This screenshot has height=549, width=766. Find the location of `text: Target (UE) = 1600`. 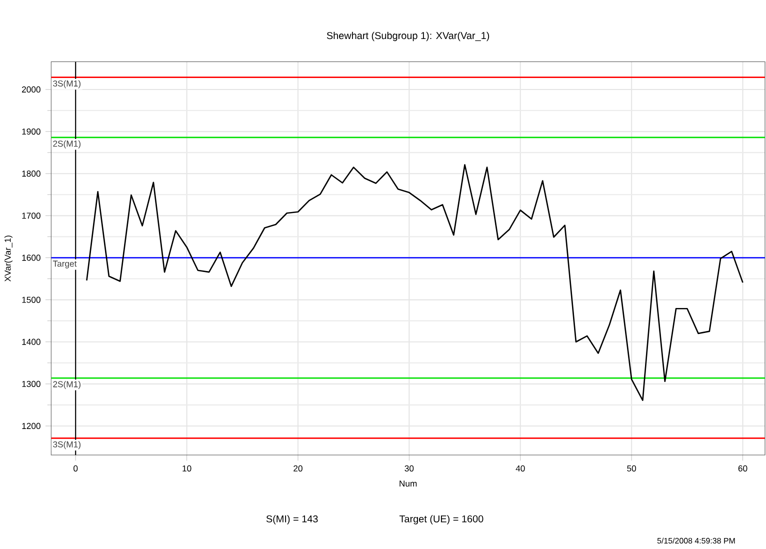

text: Target (UE) = 1600 is located at coordinates (441, 520).